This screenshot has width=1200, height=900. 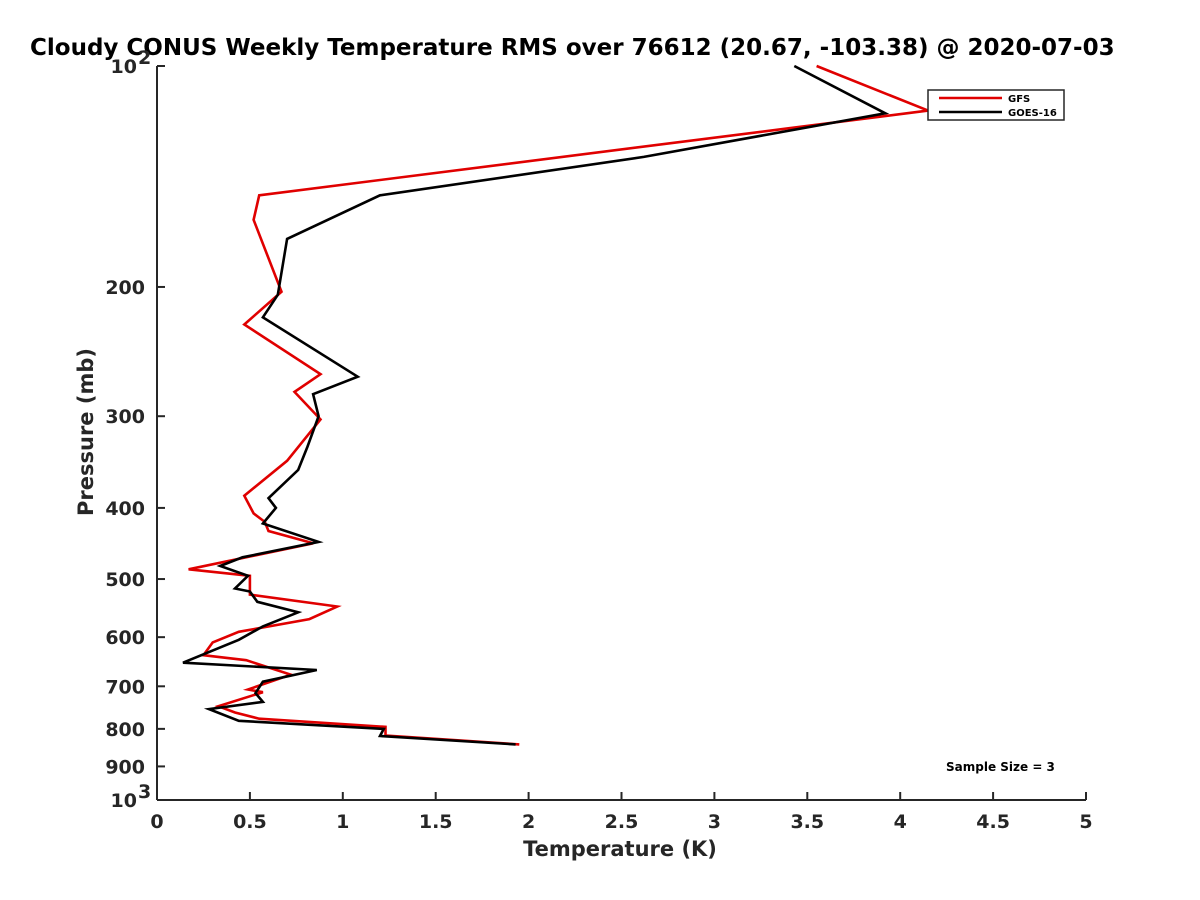 I want to click on x-axis: 0 0.5 1 1.5 2 2.5 3 3.5 4 4.5 5, so click(x=621, y=812).